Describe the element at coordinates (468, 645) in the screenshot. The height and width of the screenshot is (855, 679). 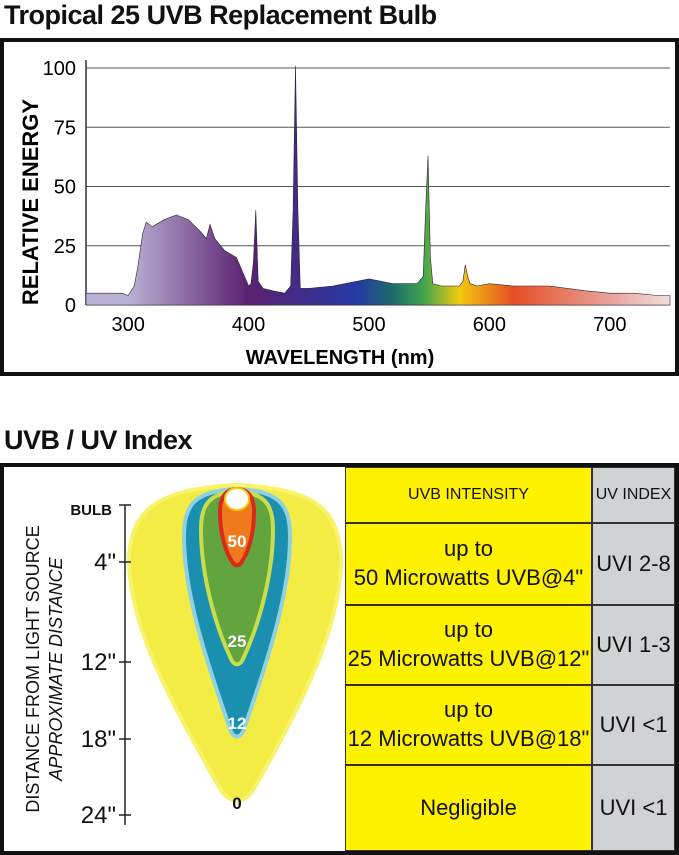
I see `table-row-intensity: up to 25 Microwatts UVB@12"` at that location.